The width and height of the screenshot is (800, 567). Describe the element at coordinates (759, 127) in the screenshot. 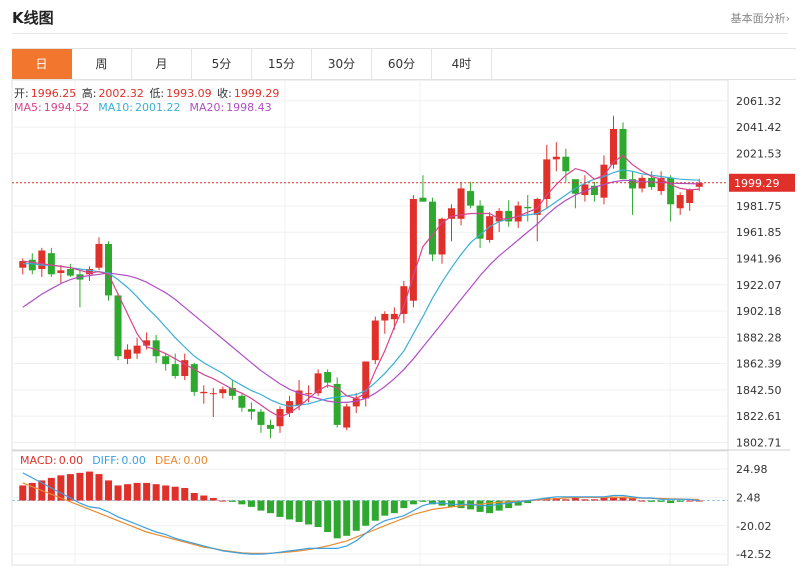

I see `kline-y-tick-label: 2041.42` at that location.